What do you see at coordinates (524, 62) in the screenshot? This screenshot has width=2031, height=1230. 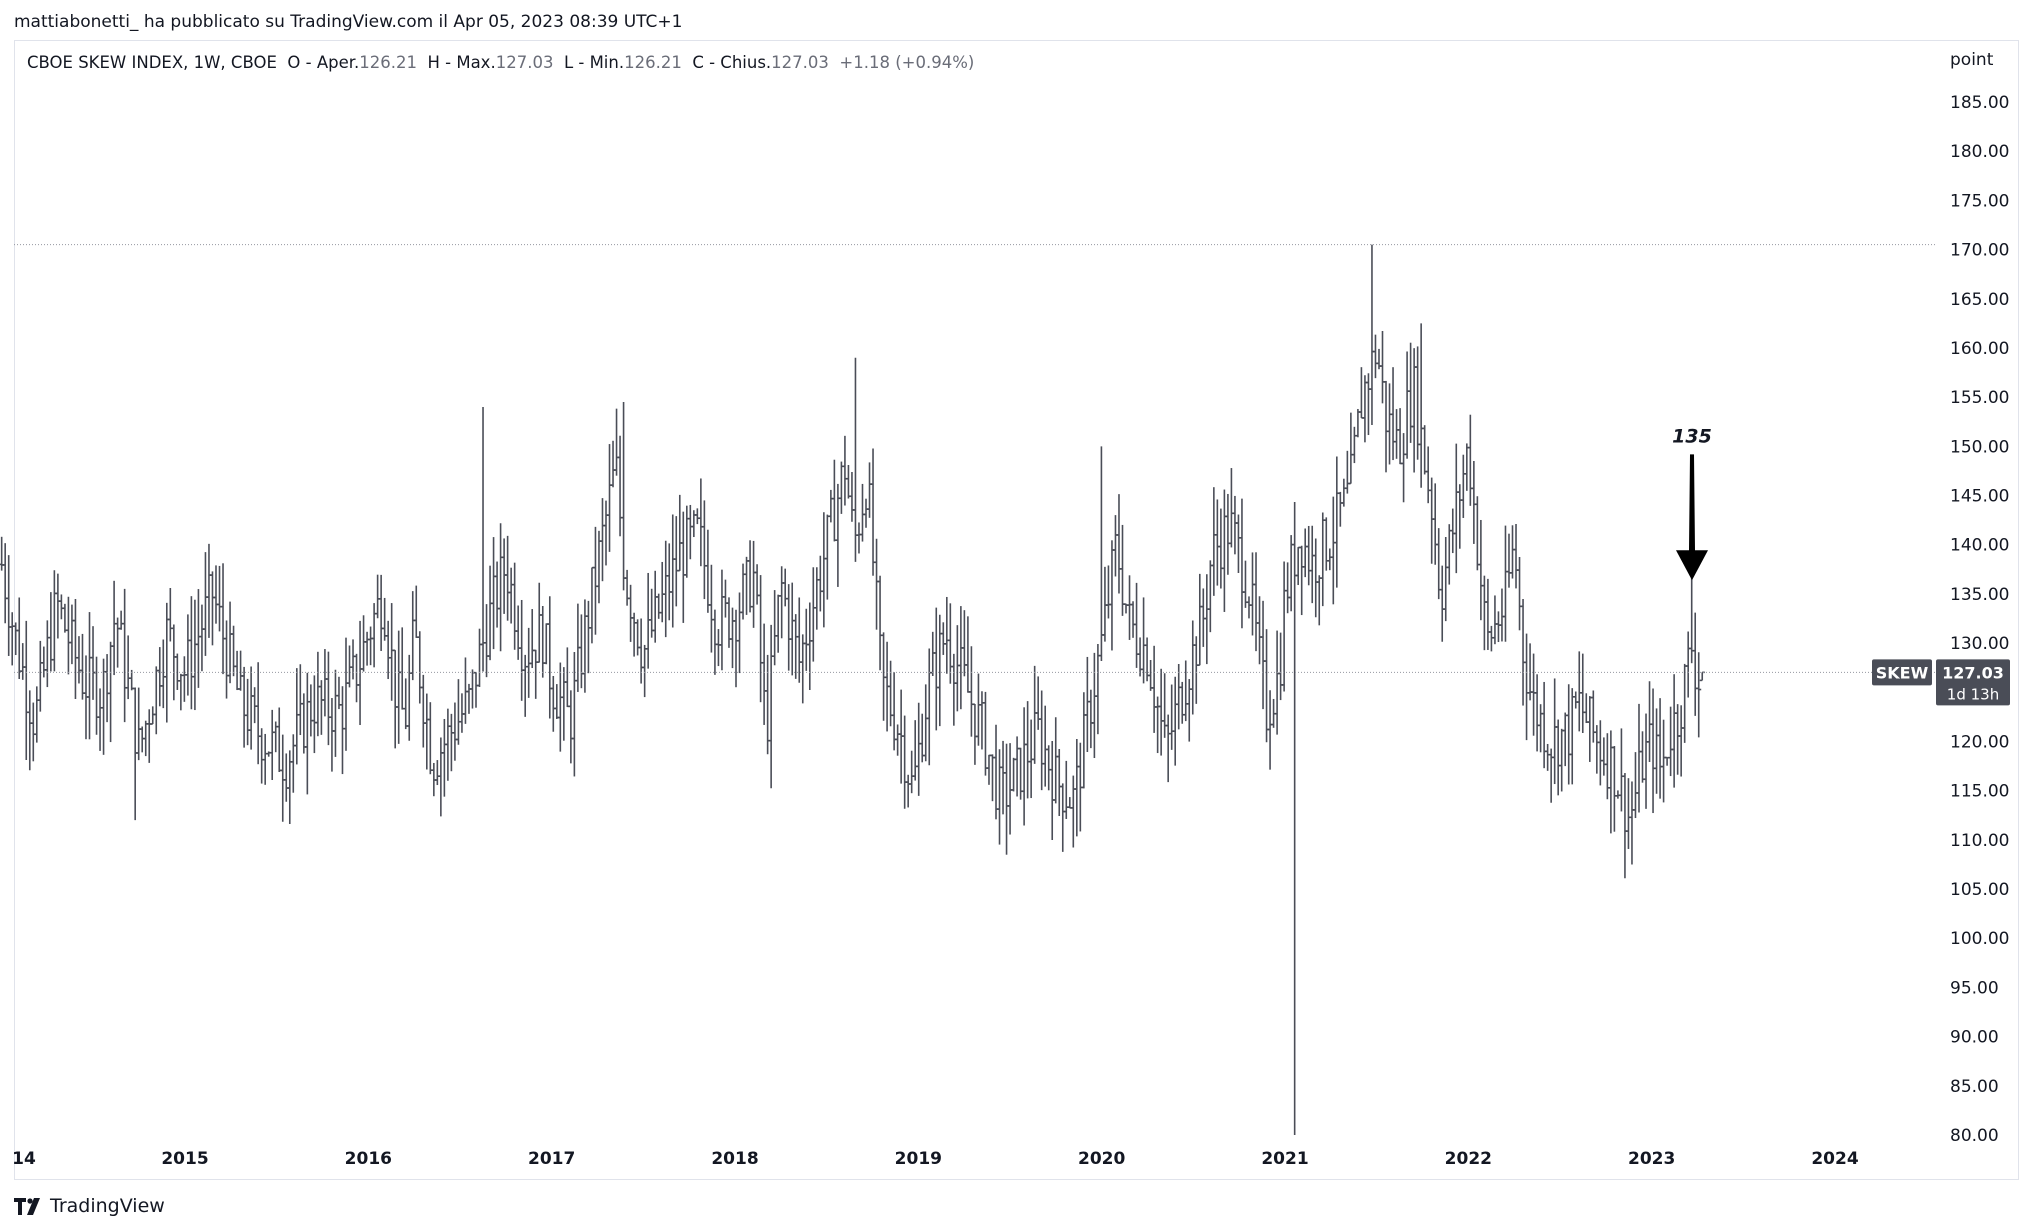 I see `legend-high-value: 127.03` at bounding box center [524, 62].